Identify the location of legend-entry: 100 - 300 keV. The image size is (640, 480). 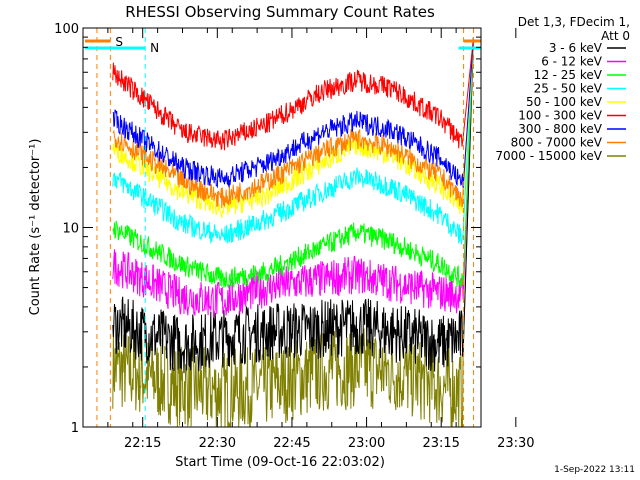
(560, 116).